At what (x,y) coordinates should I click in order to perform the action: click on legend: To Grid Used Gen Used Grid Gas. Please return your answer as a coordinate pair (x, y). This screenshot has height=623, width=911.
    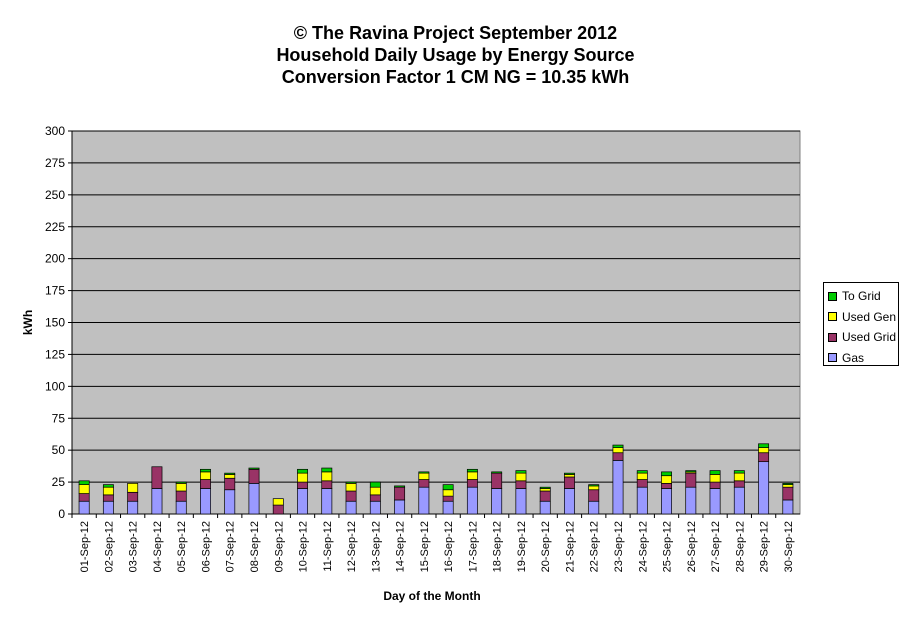
    Looking at the image, I should click on (861, 324).